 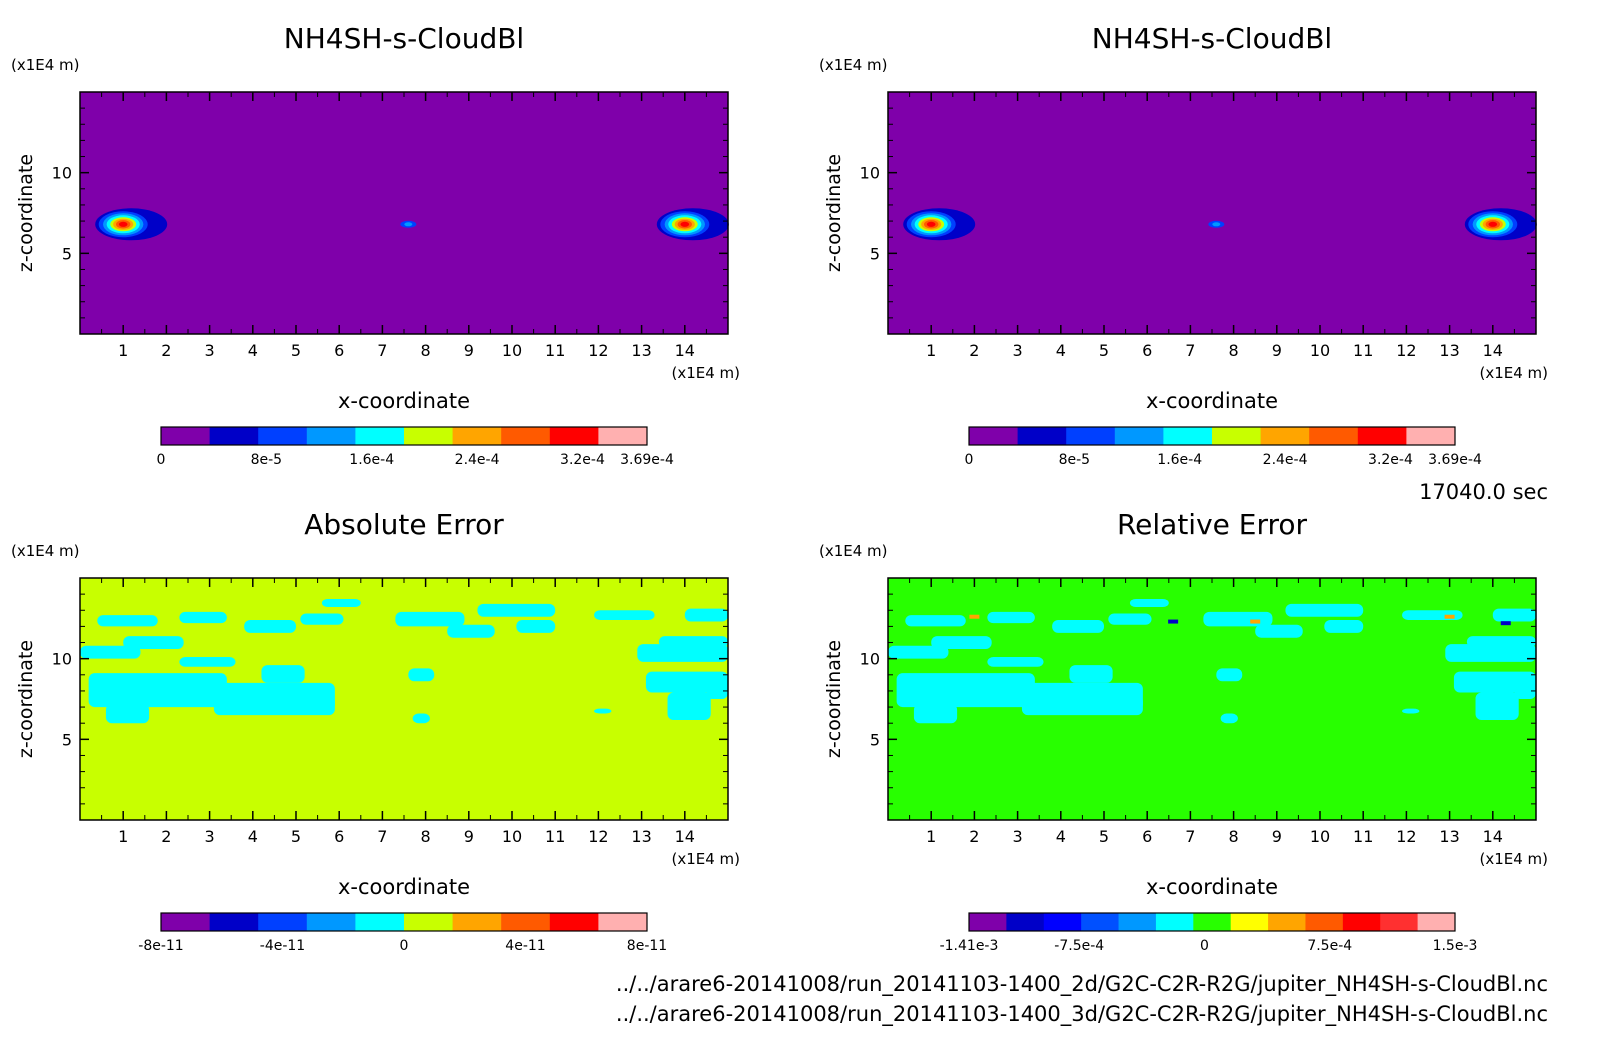 What do you see at coordinates (266, 460) in the screenshot?
I see `colorbar-tick-label: 8e-5` at bounding box center [266, 460].